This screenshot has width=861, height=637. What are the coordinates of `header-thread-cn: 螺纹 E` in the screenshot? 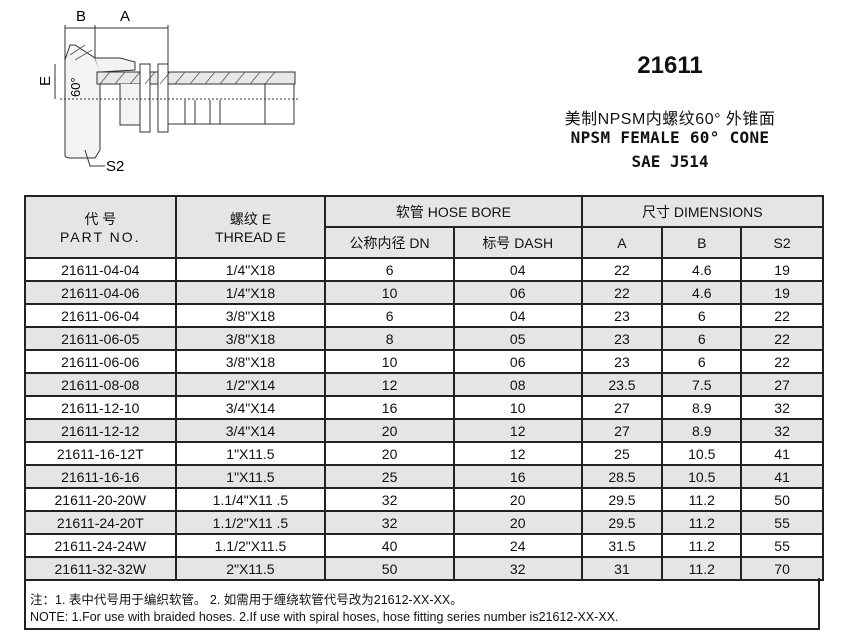 It's located at (250, 219).